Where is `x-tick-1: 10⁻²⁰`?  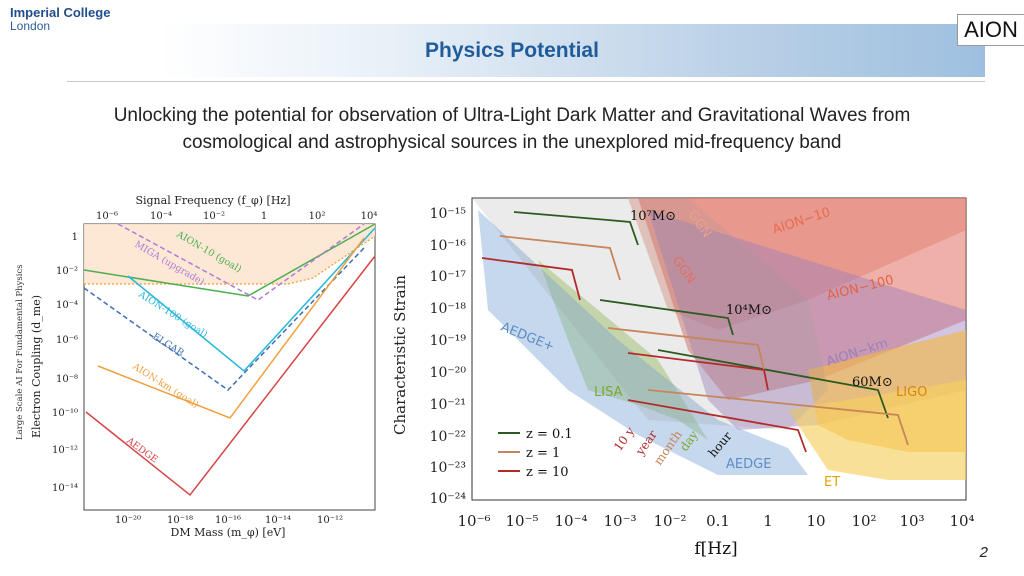
x-tick-1: 10⁻²⁰ is located at coordinates (128, 520).